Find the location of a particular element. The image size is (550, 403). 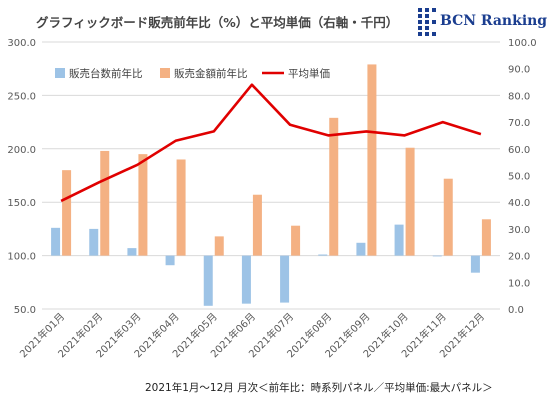

logo-grid-icon is located at coordinates (427, 22).